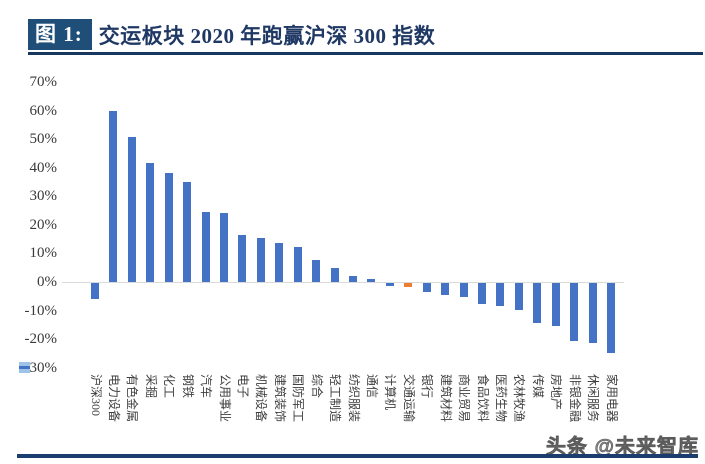  Describe the element at coordinates (445, 398) in the screenshot. I see `x-axis-label: 建筑材料` at that location.